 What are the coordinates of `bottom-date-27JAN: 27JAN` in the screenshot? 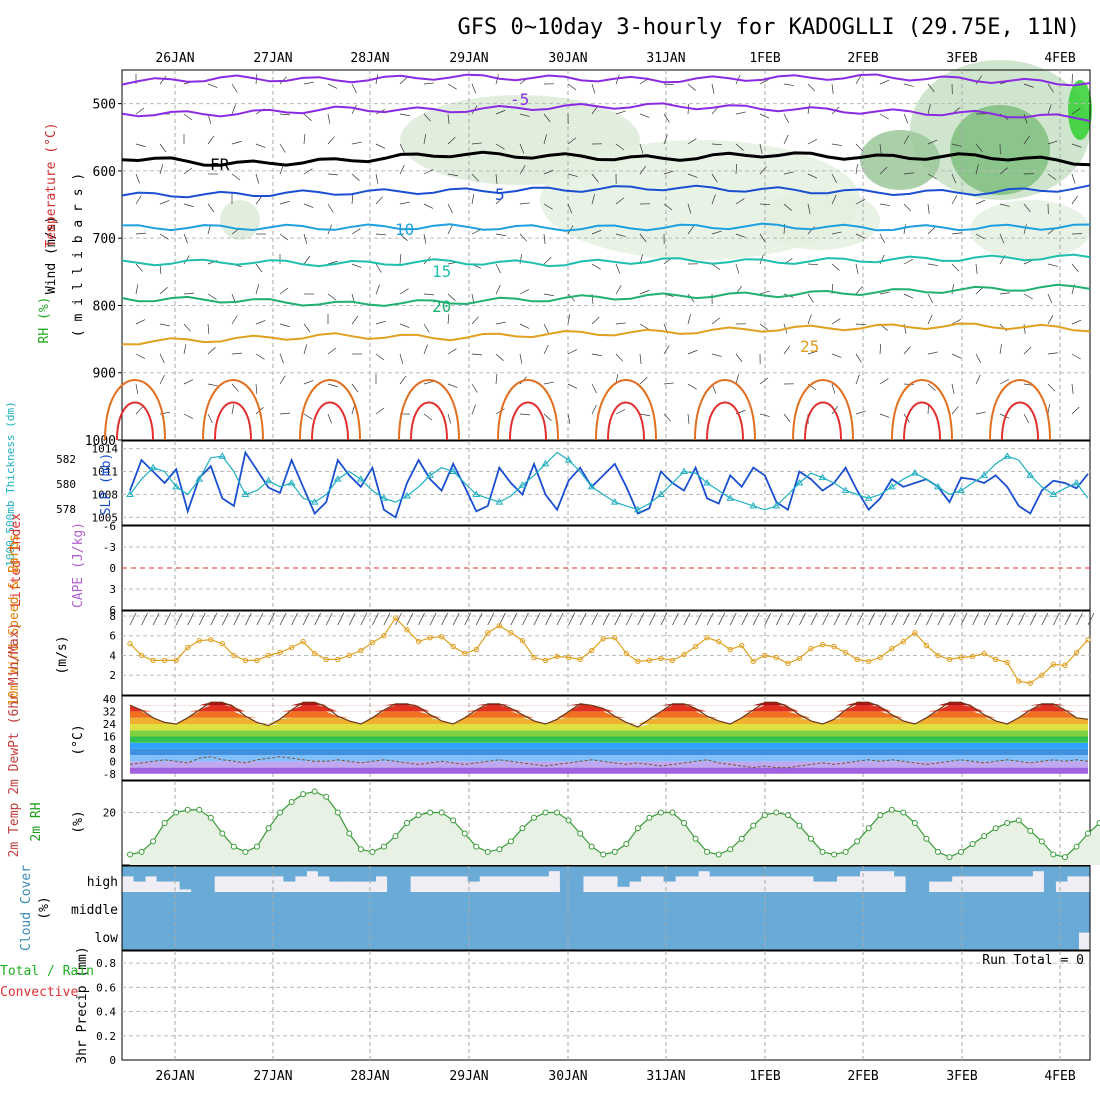 It's located at (272, 1076).